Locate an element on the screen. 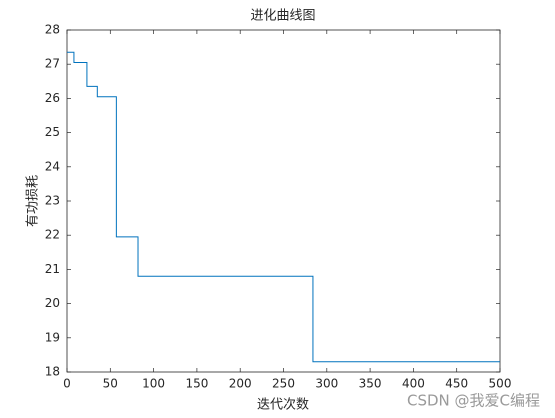 This screenshot has height=418, width=555. x-tick-label: 350 is located at coordinates (370, 384).